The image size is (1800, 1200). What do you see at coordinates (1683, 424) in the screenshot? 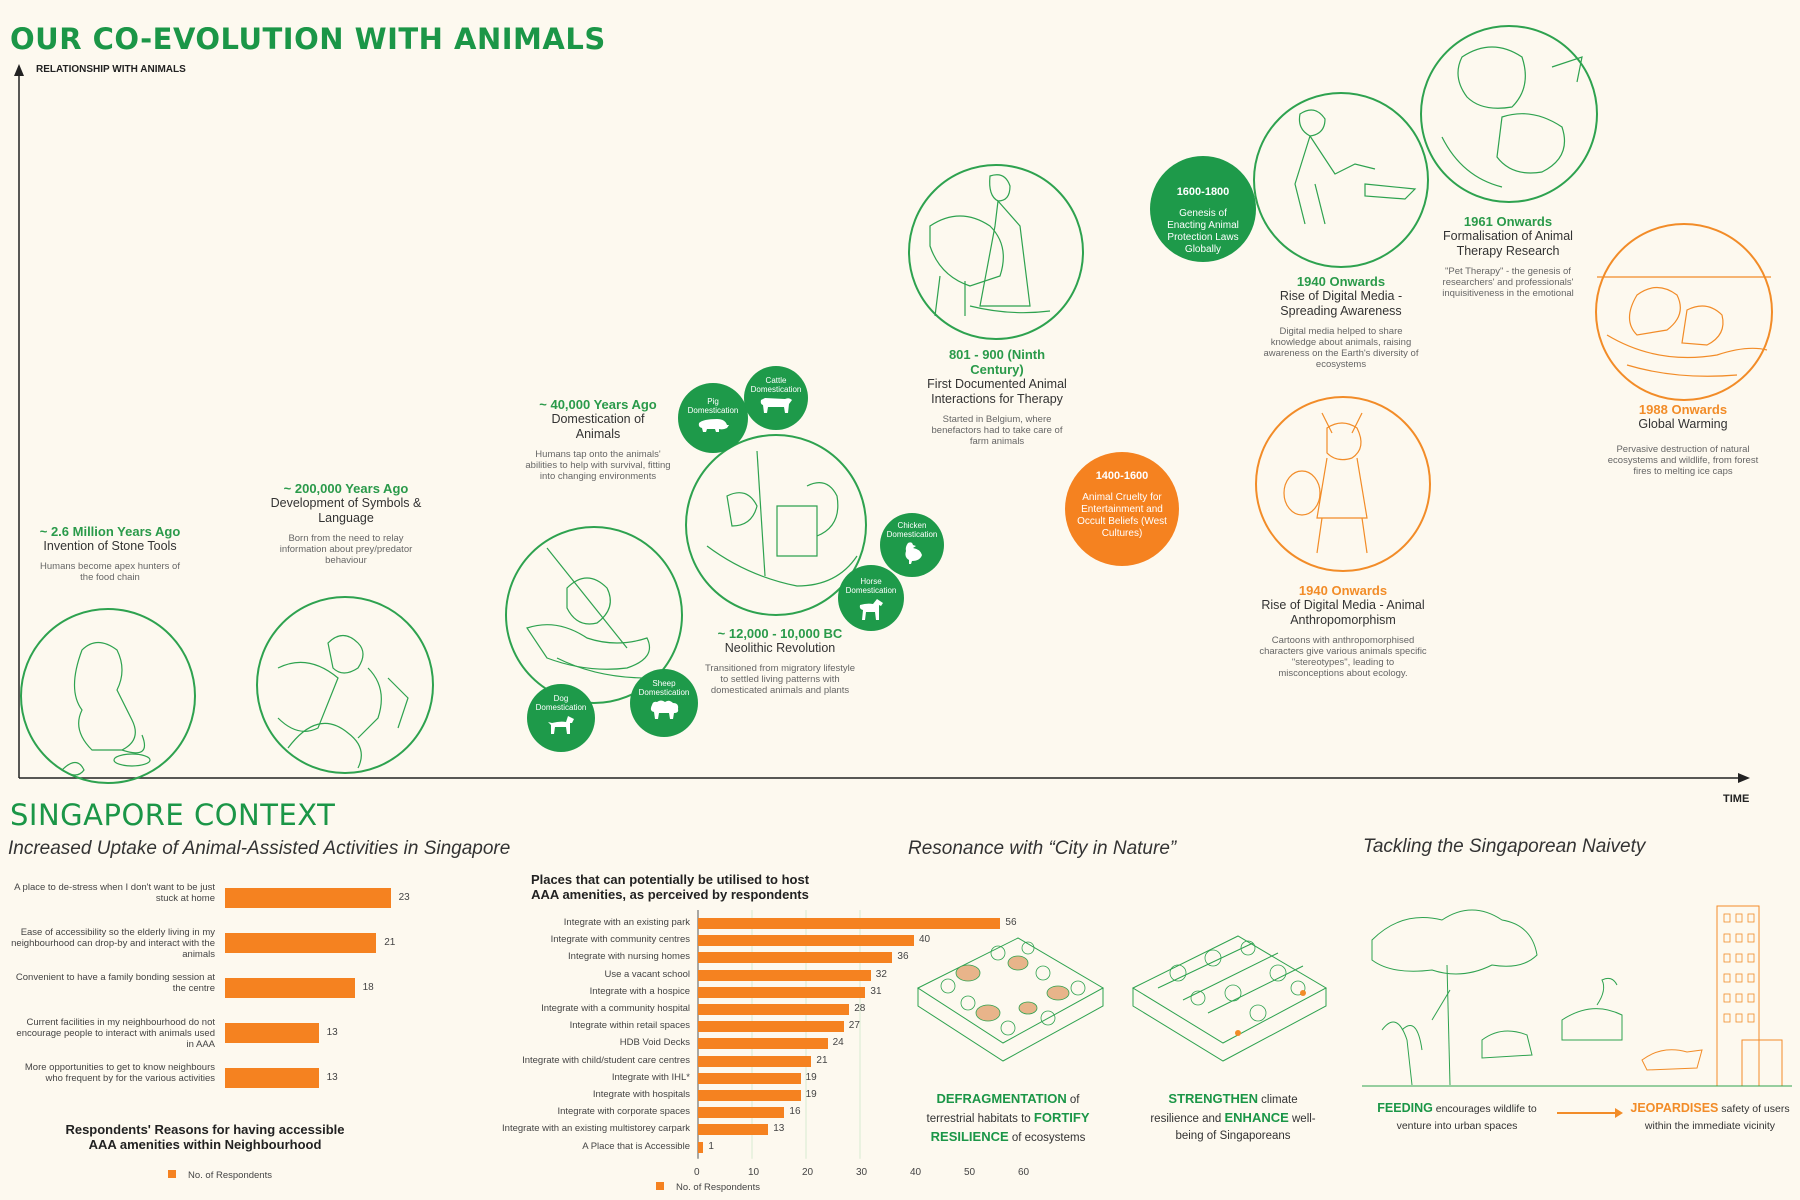
I see `event-title: Global Warming` at bounding box center [1683, 424].